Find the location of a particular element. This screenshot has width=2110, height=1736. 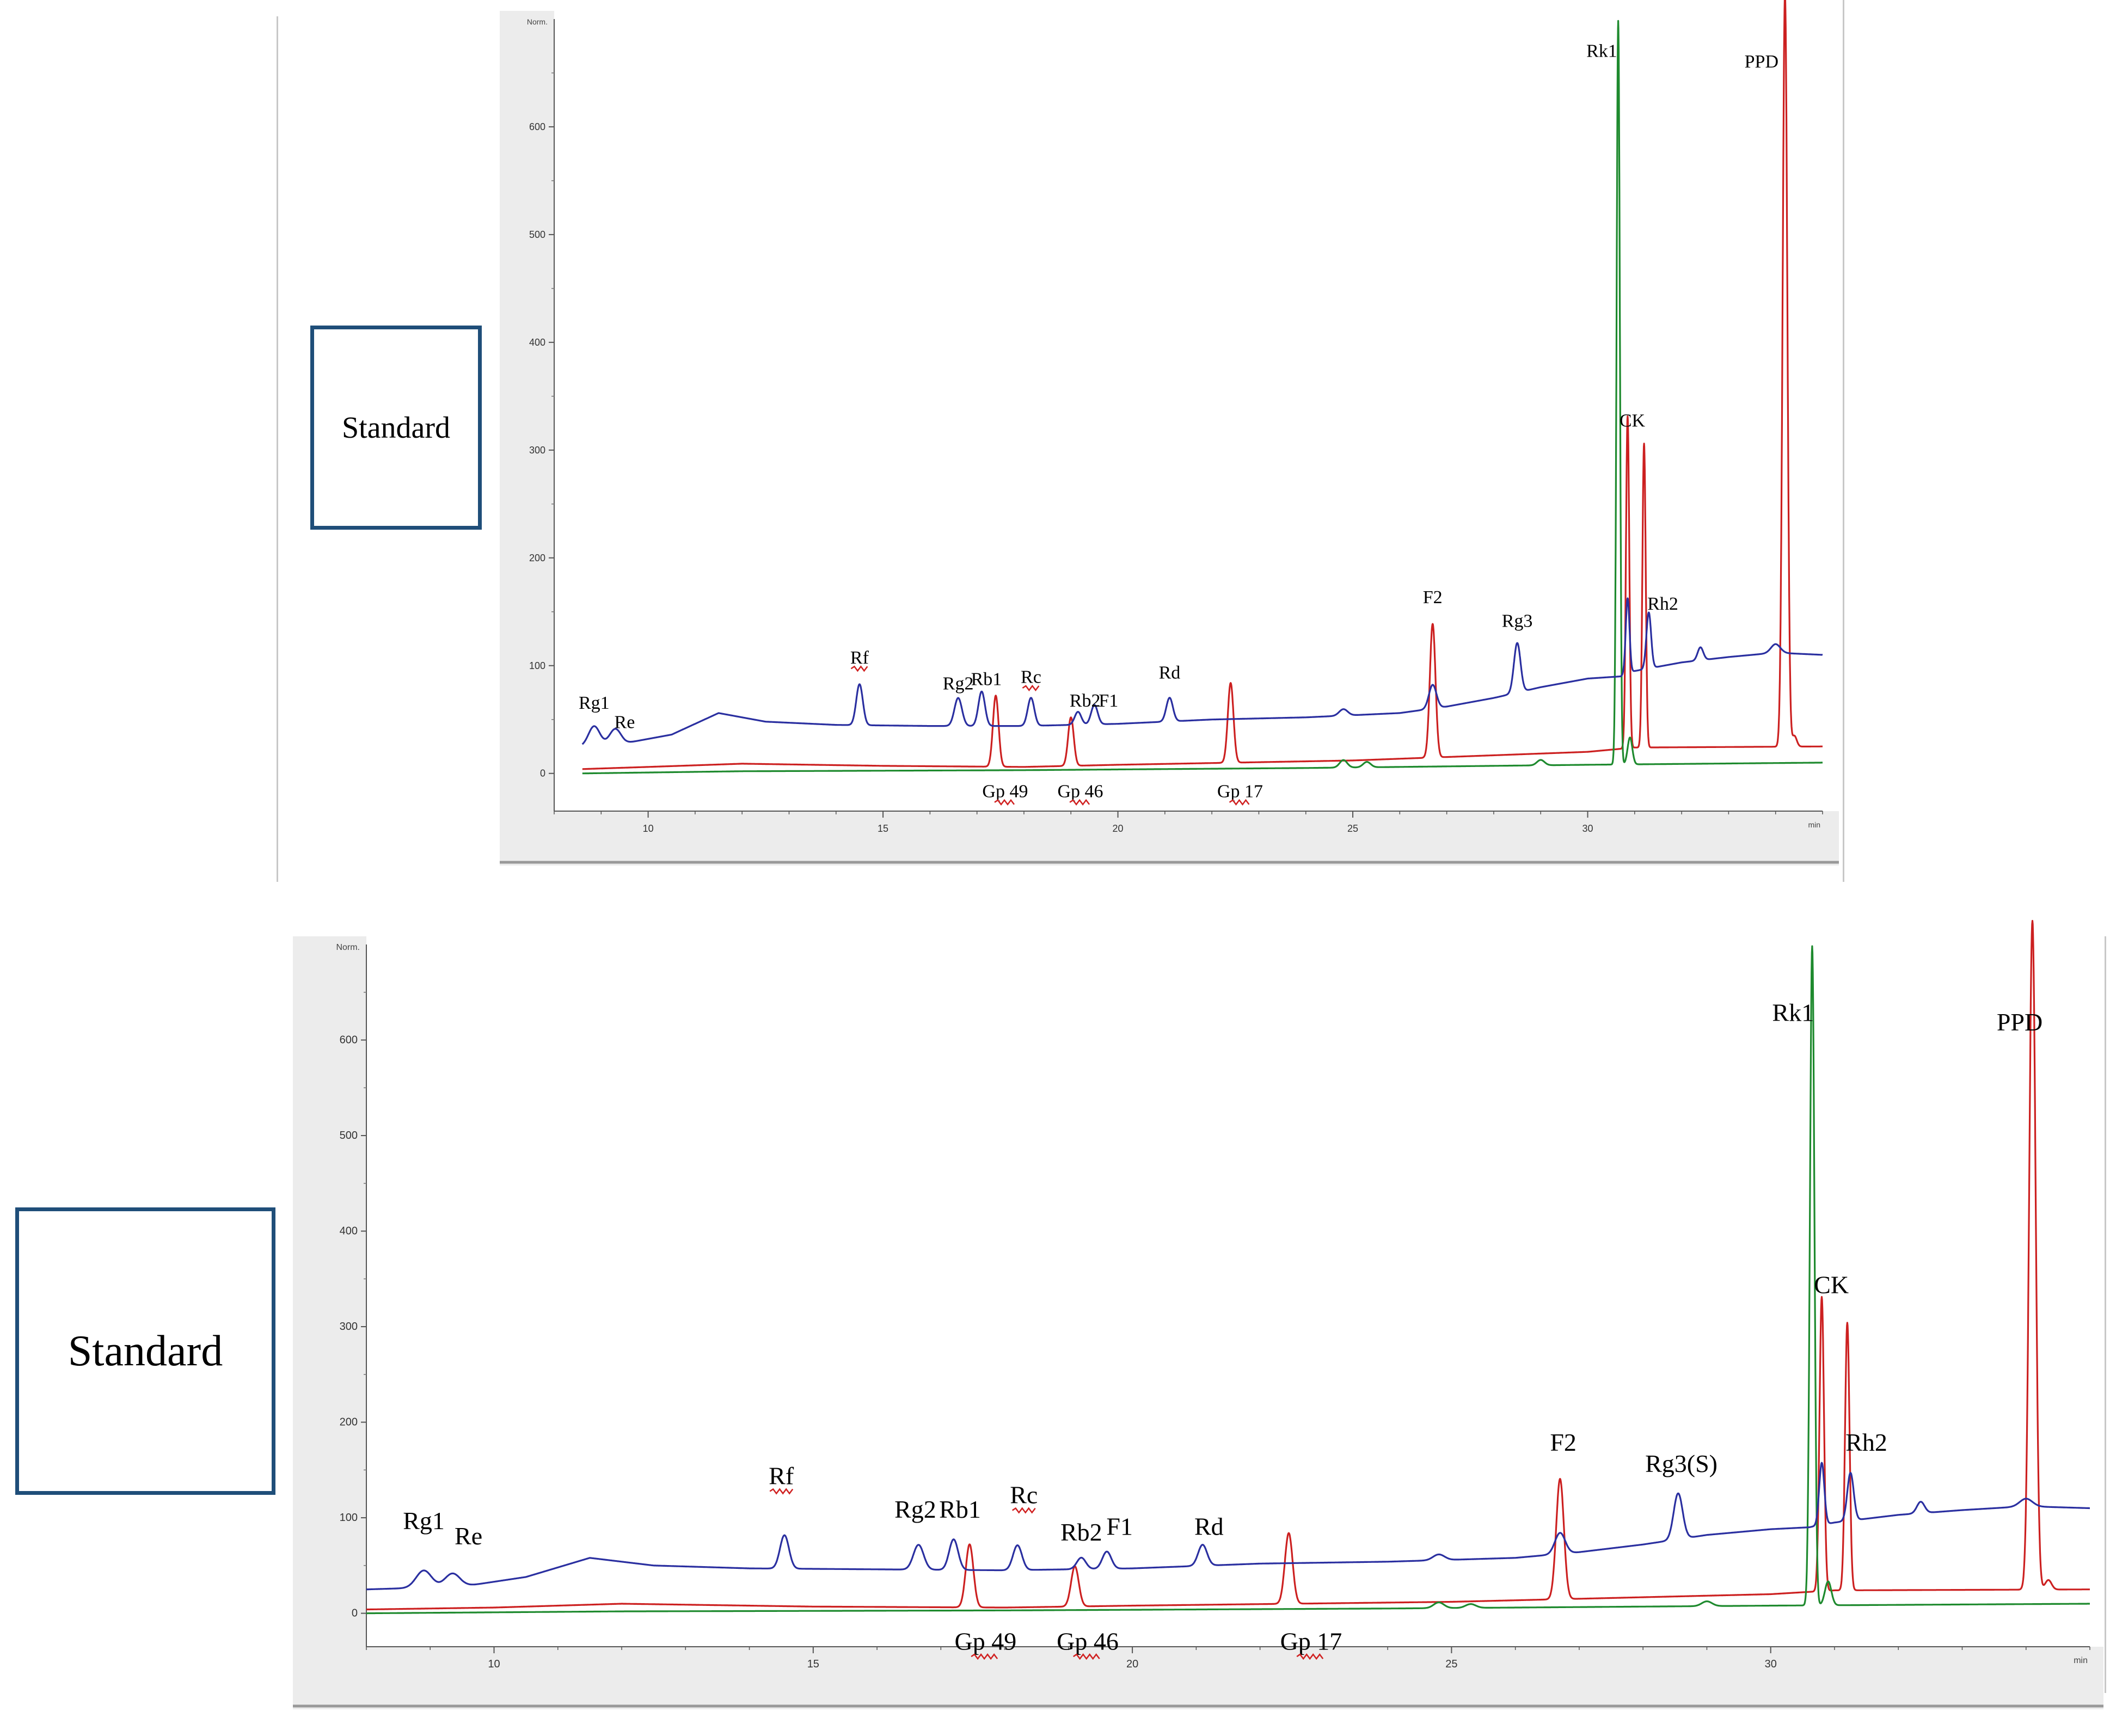

standard-label-box-top: Standard is located at coordinates (396, 428).